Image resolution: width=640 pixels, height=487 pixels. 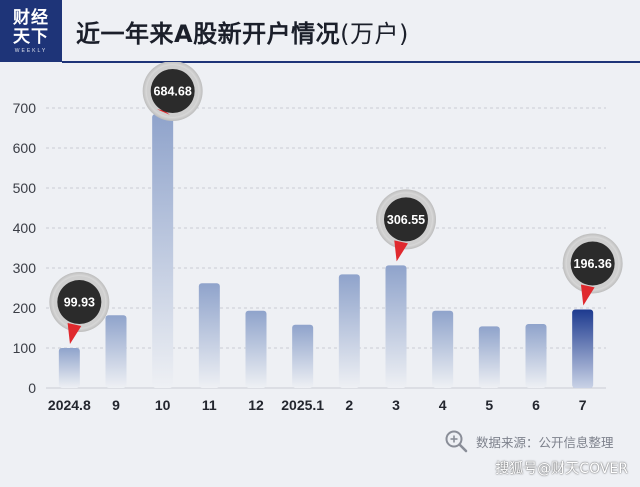 What do you see at coordinates (545, 442) in the screenshot?
I see `data-source-text: 数据来源：公开信息整理` at bounding box center [545, 442].